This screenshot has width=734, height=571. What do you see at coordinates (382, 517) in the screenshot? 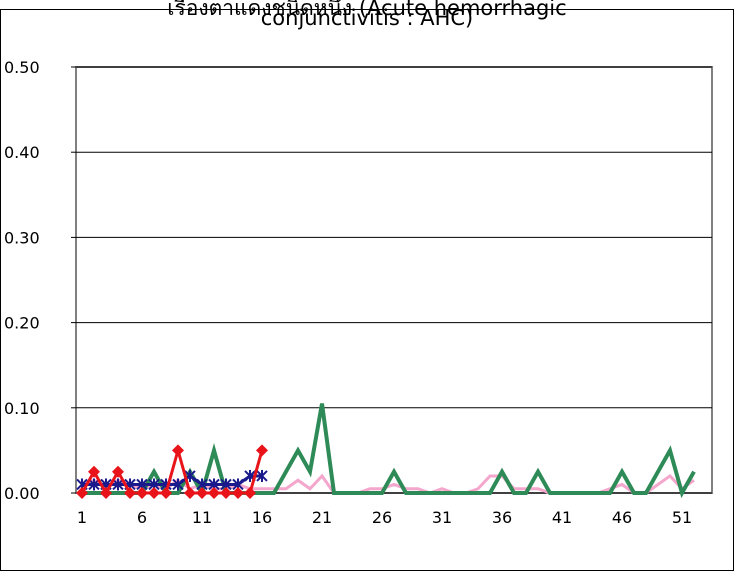
I see `x-tick-label: 26` at bounding box center [382, 517].